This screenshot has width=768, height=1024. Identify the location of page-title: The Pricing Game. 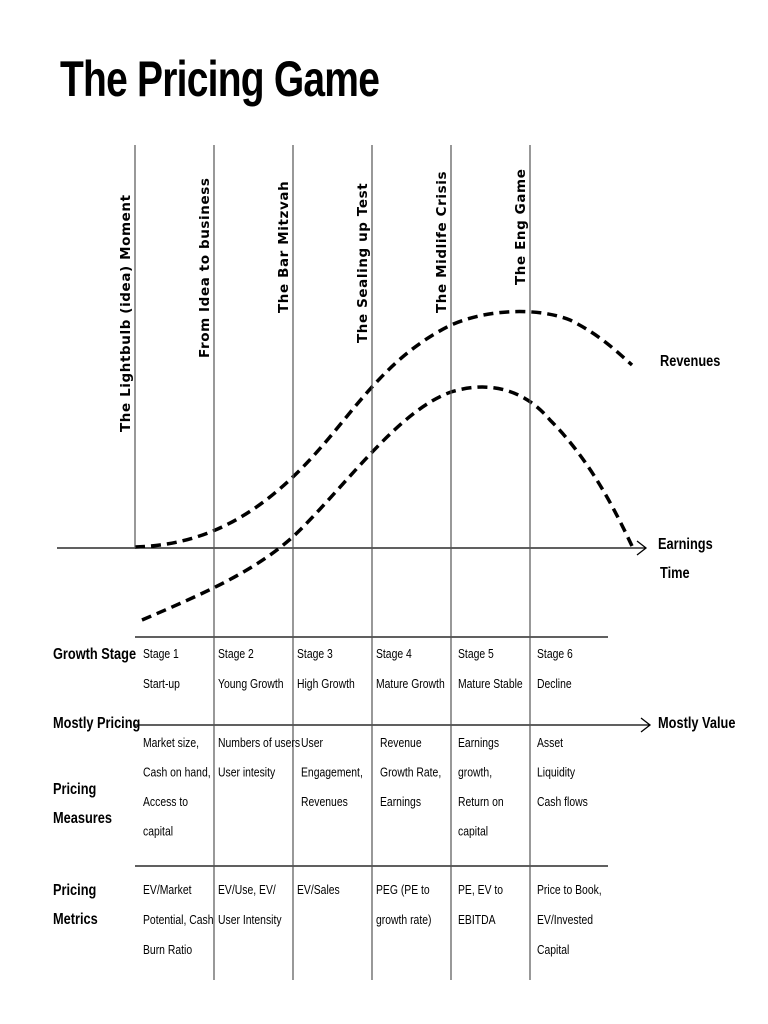
(220, 79).